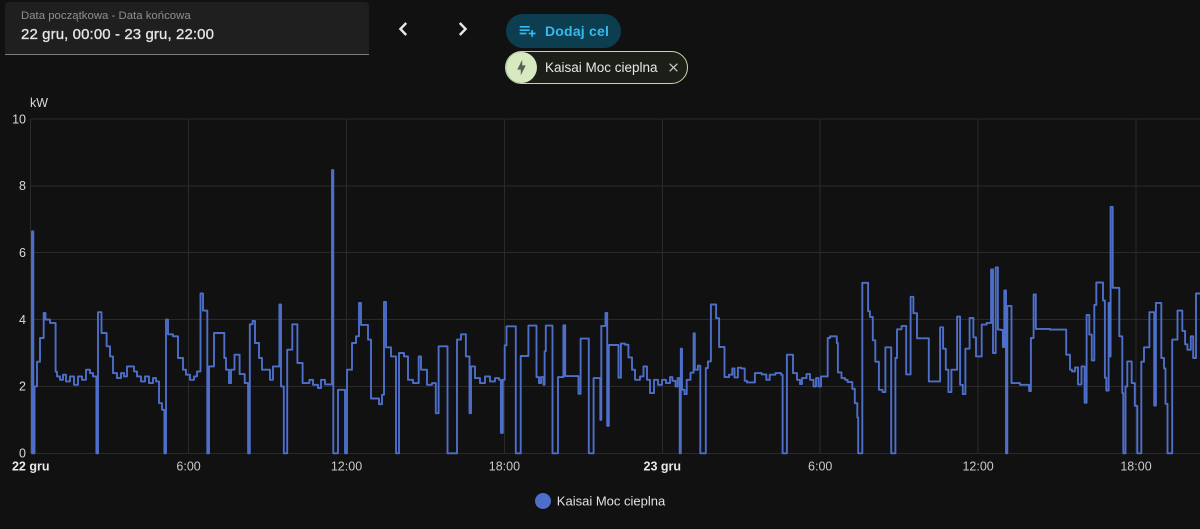  Describe the element at coordinates (39, 103) in the screenshot. I see `svg-text: kW` at that location.